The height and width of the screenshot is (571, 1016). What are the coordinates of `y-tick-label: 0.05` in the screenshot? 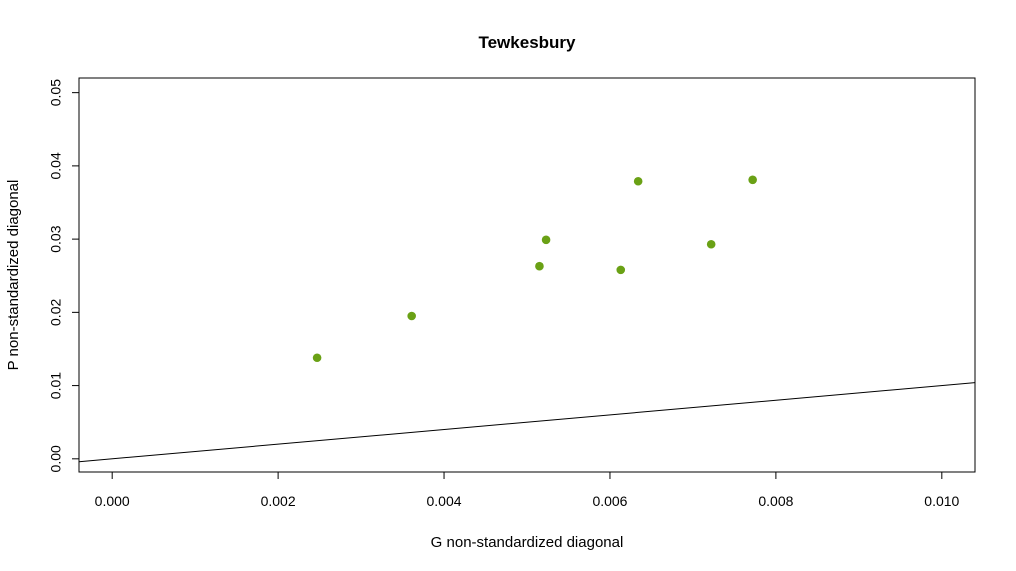 It's located at (56, 92).